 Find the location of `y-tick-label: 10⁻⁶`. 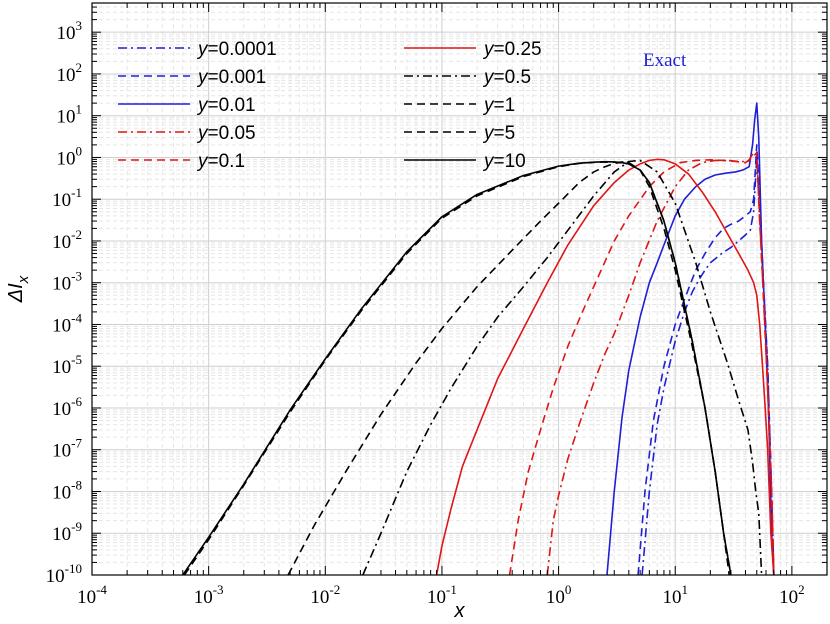

y-tick-label: 10⁻⁶ is located at coordinates (67, 407).